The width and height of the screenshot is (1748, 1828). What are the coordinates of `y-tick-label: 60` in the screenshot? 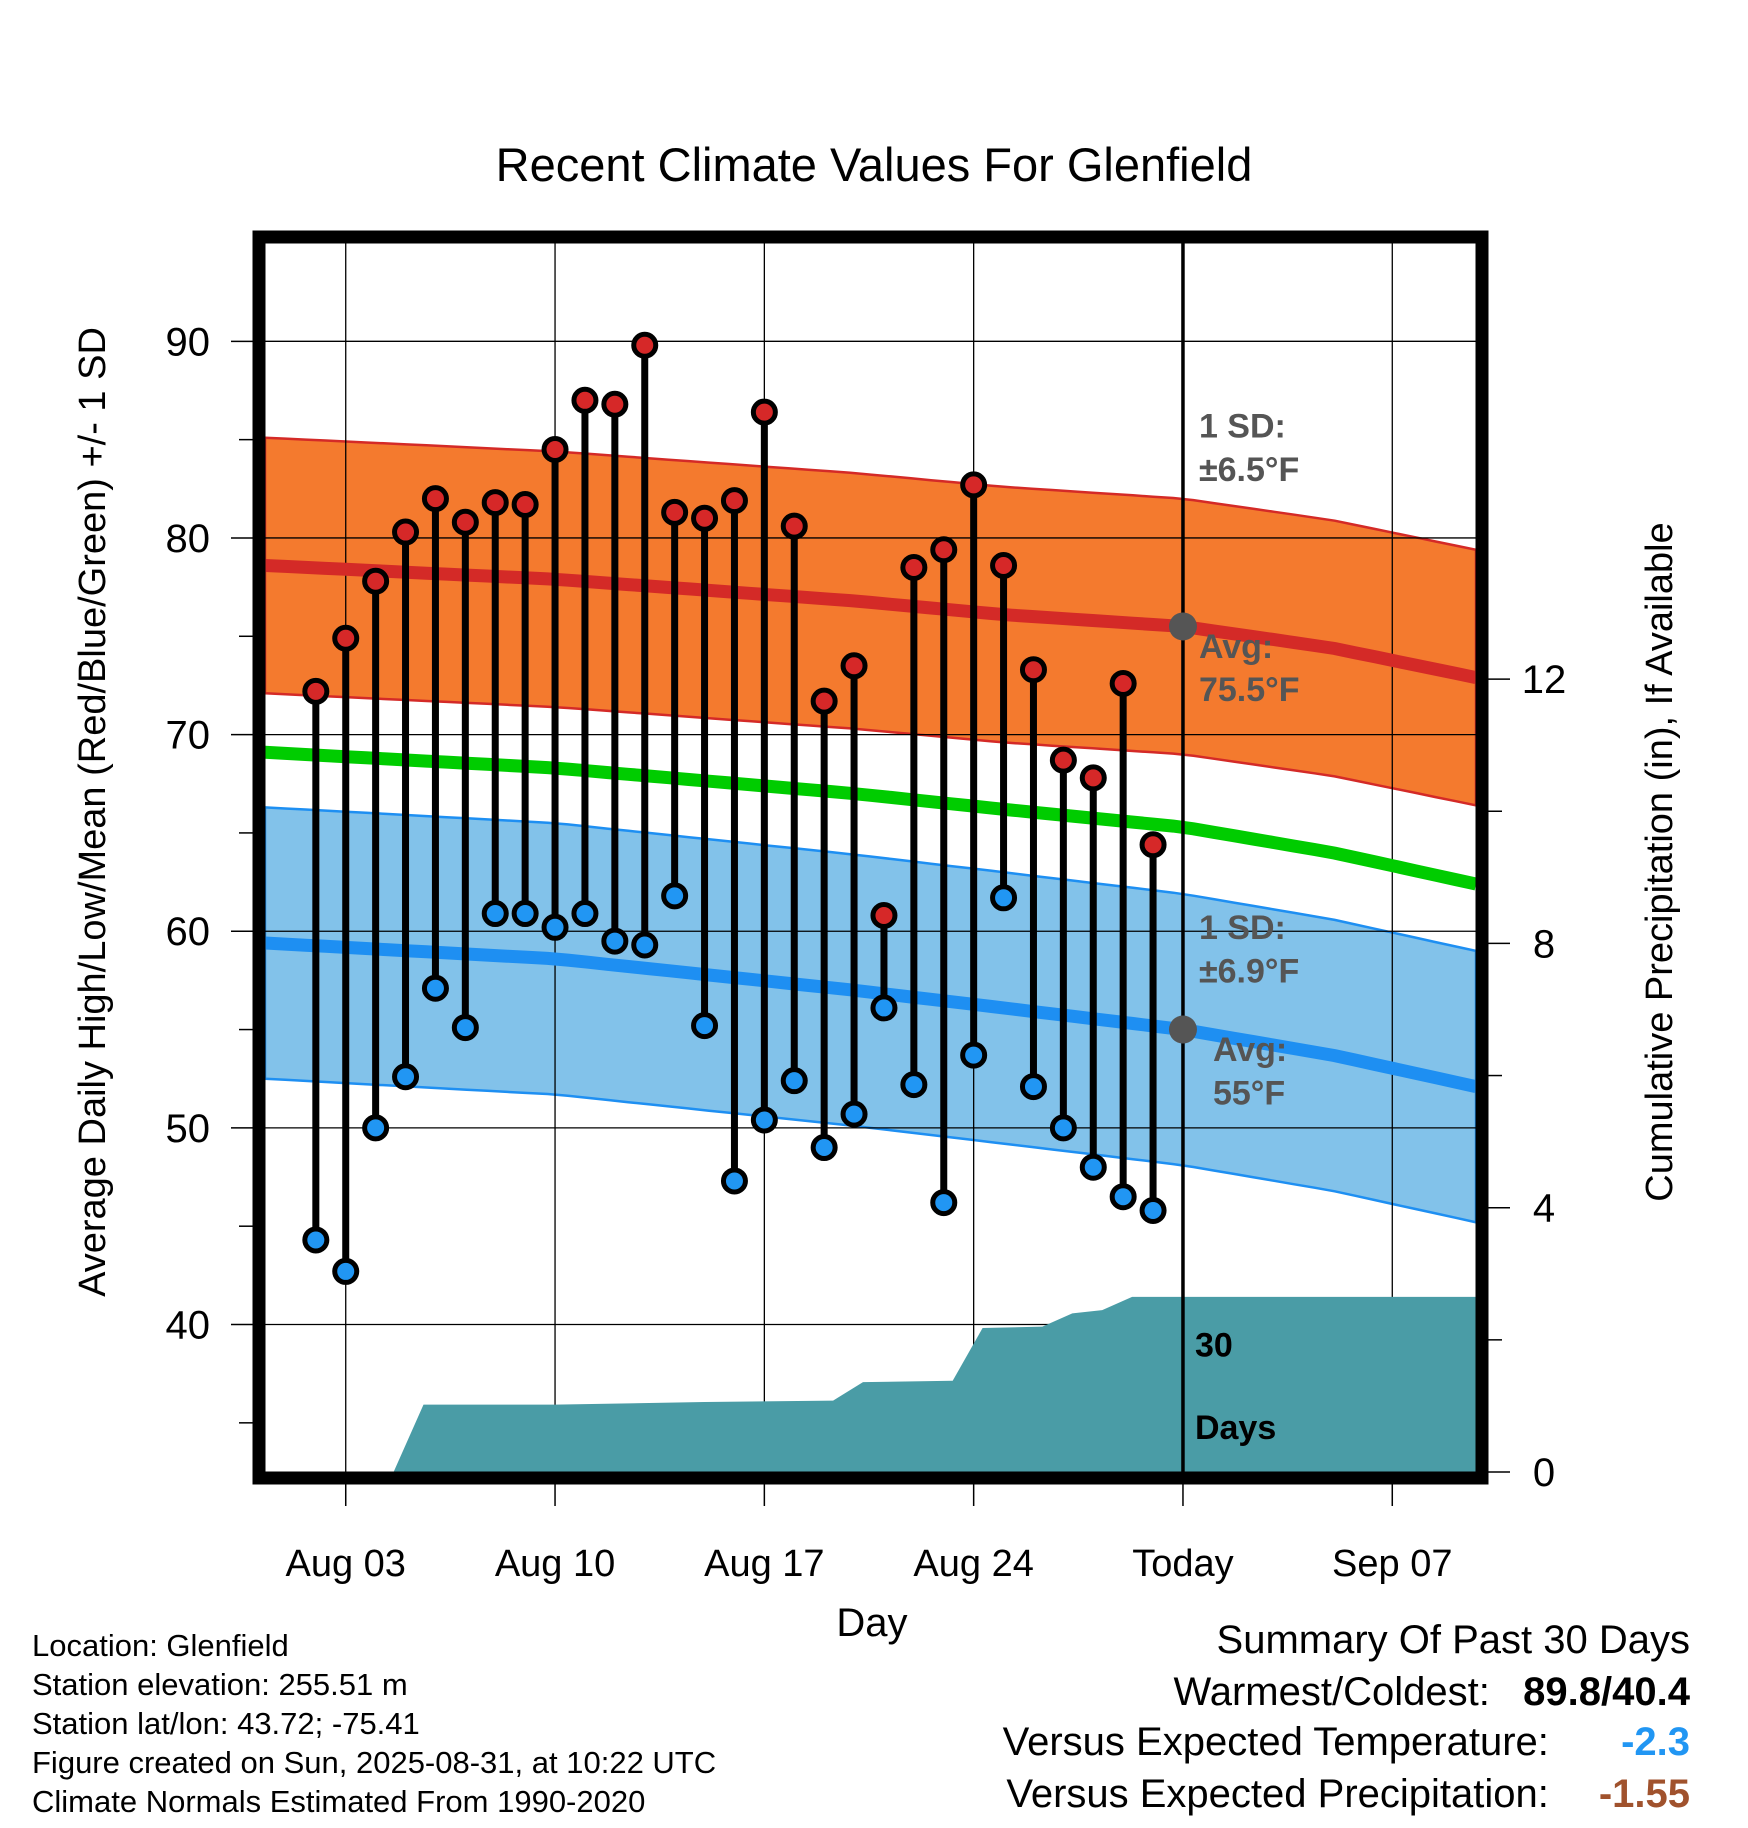 It's located at (188, 932).